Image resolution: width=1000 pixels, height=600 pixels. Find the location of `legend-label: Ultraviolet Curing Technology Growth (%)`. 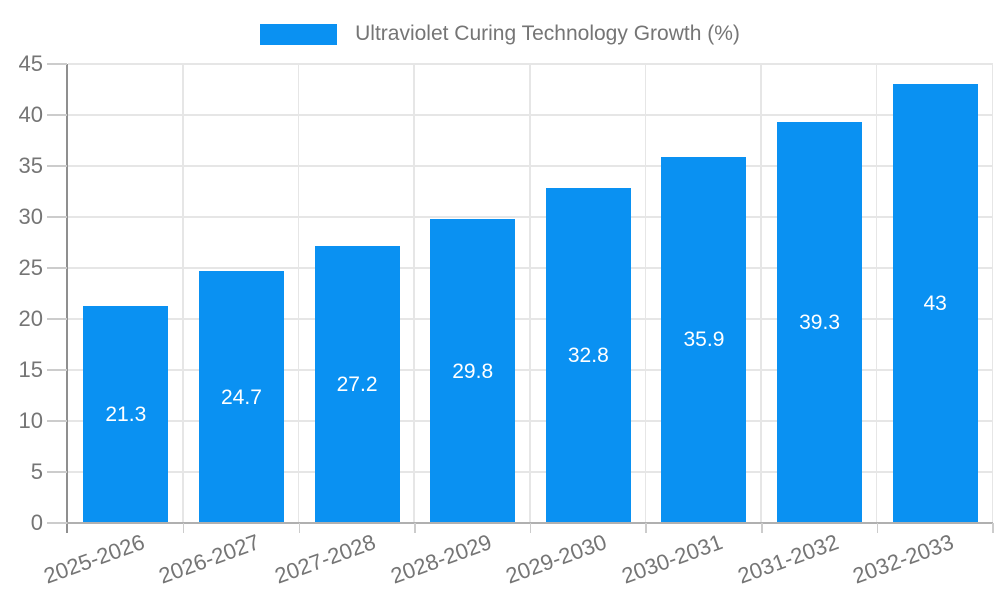

legend-label: Ultraviolet Curing Technology Growth (%) is located at coordinates (547, 33).